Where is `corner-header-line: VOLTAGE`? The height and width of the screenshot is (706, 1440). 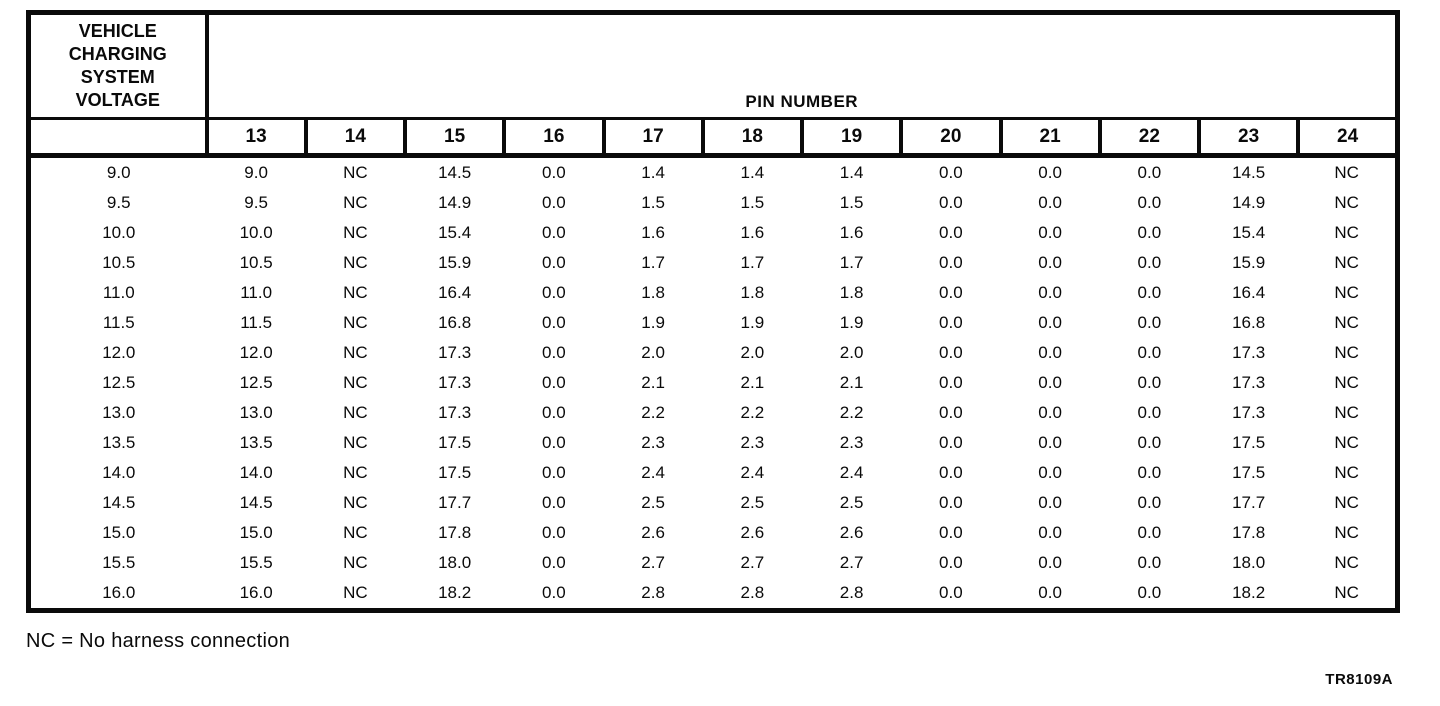
corner-header-line: VOLTAGE is located at coordinates (117, 100).